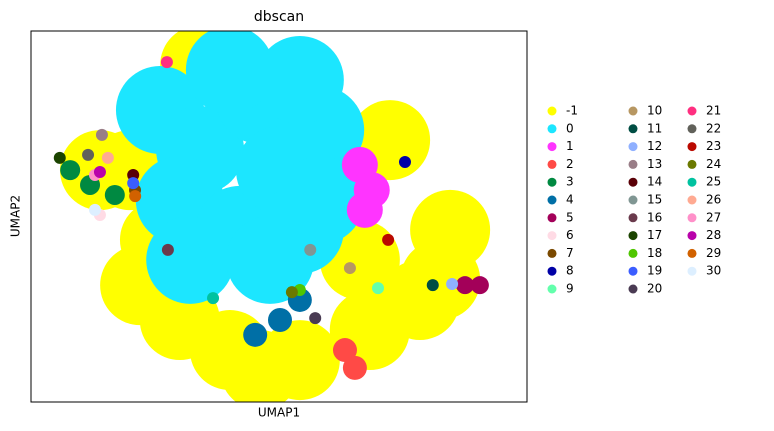 The image size is (774, 431). Describe the element at coordinates (654, 128) in the screenshot. I see `legend-label: 11` at that location.